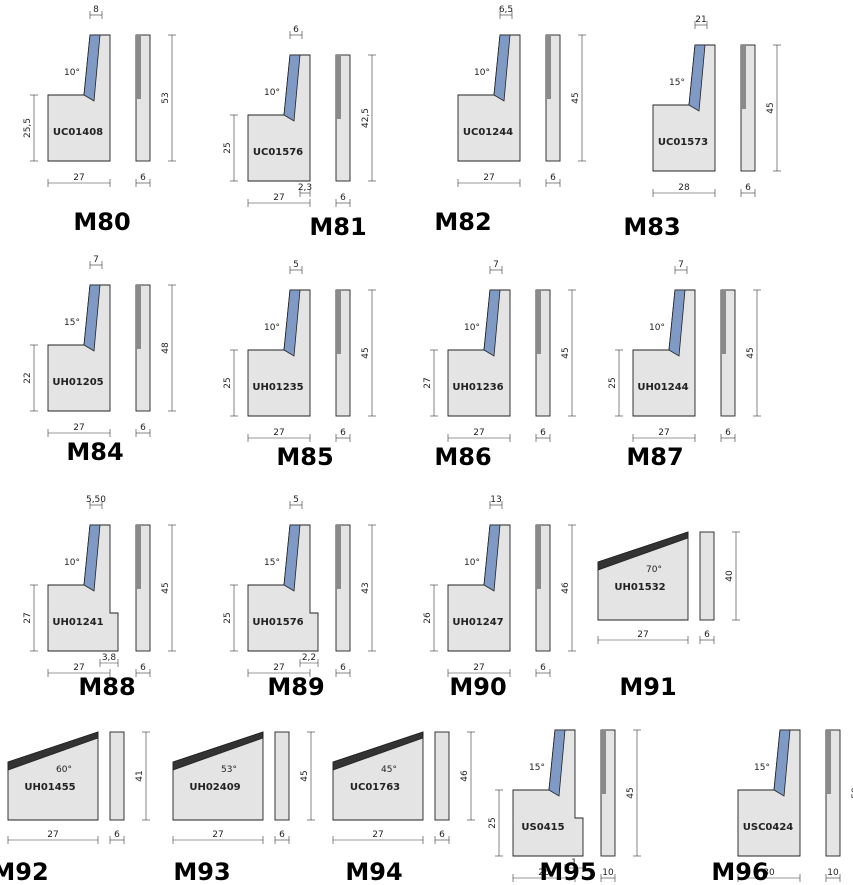  Describe the element at coordinates (366, 587) in the screenshot. I see `dimension-label: 43` at that location.